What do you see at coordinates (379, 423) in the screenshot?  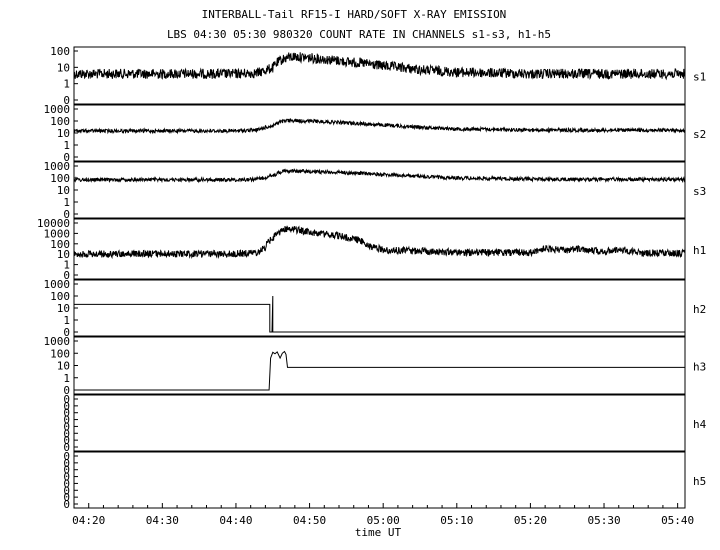 I see `panel-frame-h4` at bounding box center [379, 423].